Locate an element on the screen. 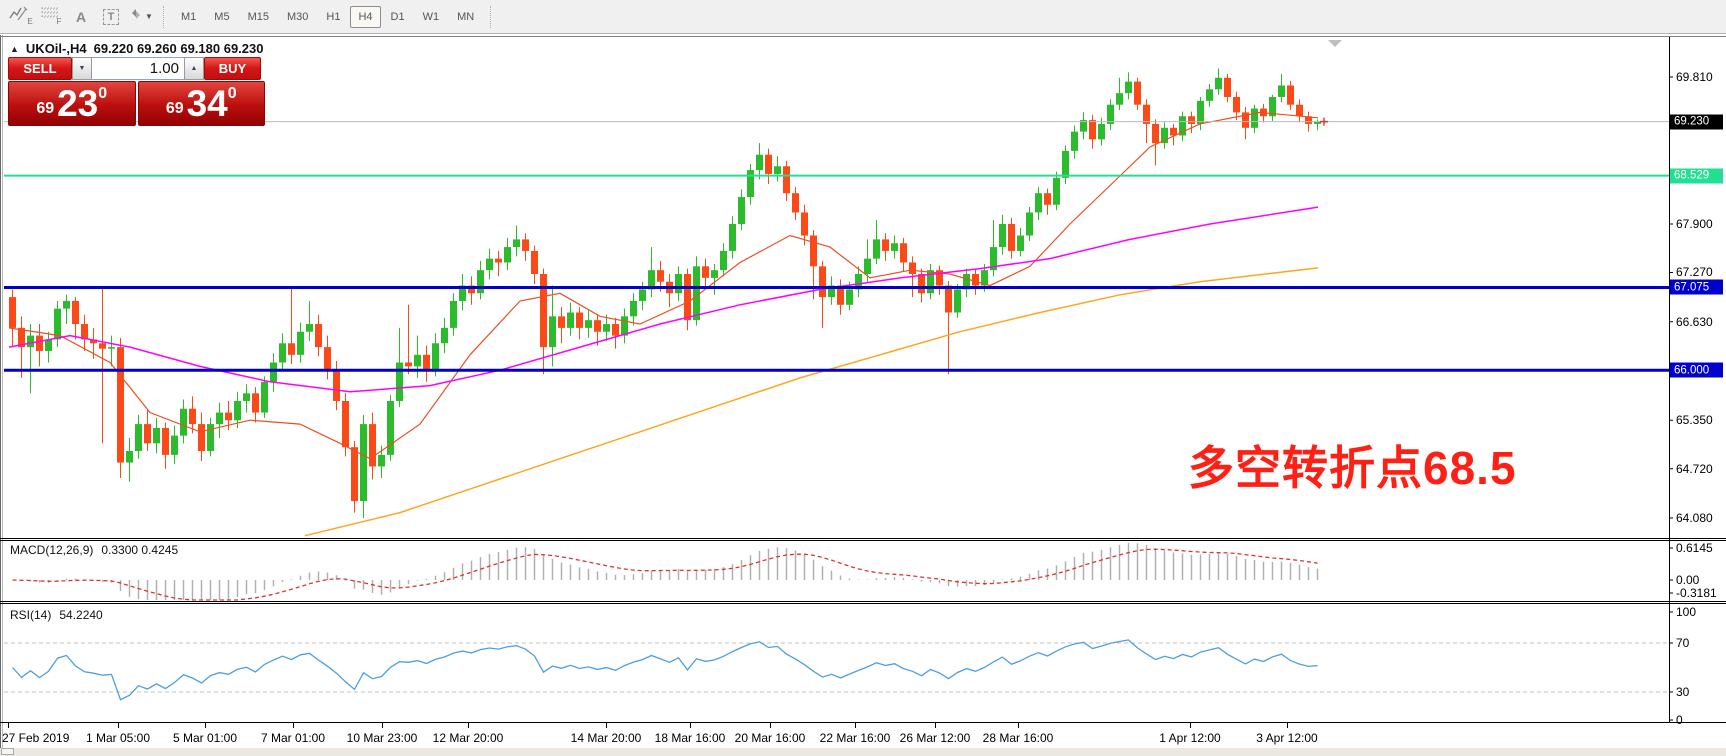 This screenshot has height=756, width=1726. sell-price-main: 23 is located at coordinates (78, 103).